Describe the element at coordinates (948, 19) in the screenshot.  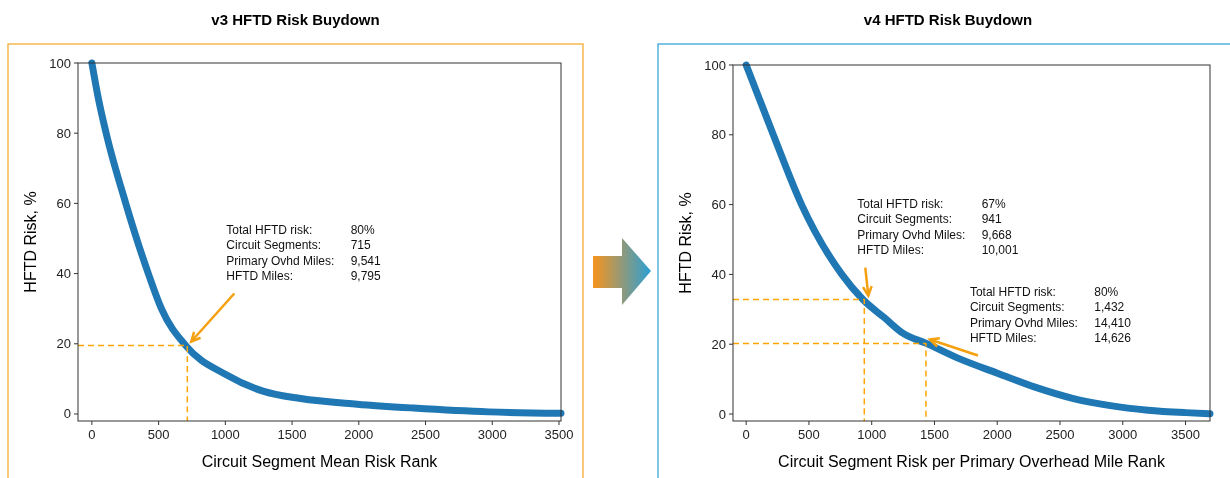
I see `chart-title: v4 HFTD Risk Buydown` at that location.